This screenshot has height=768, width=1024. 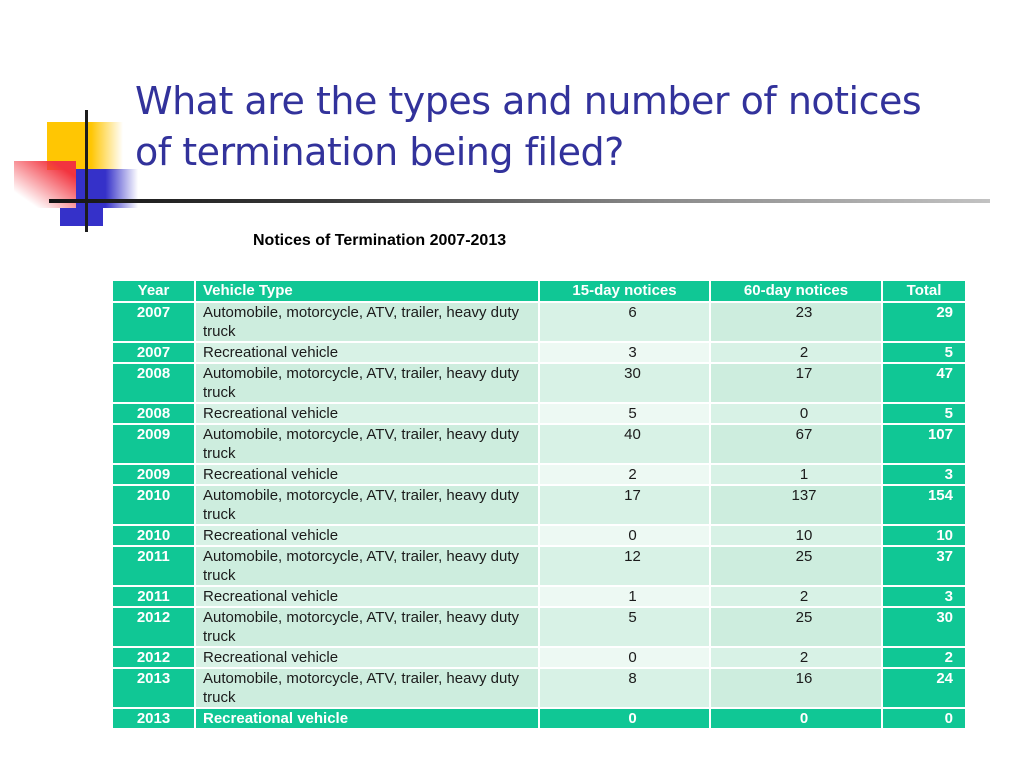 I want to click on page-title-line2: of termination being filed?, so click(x=379, y=152).